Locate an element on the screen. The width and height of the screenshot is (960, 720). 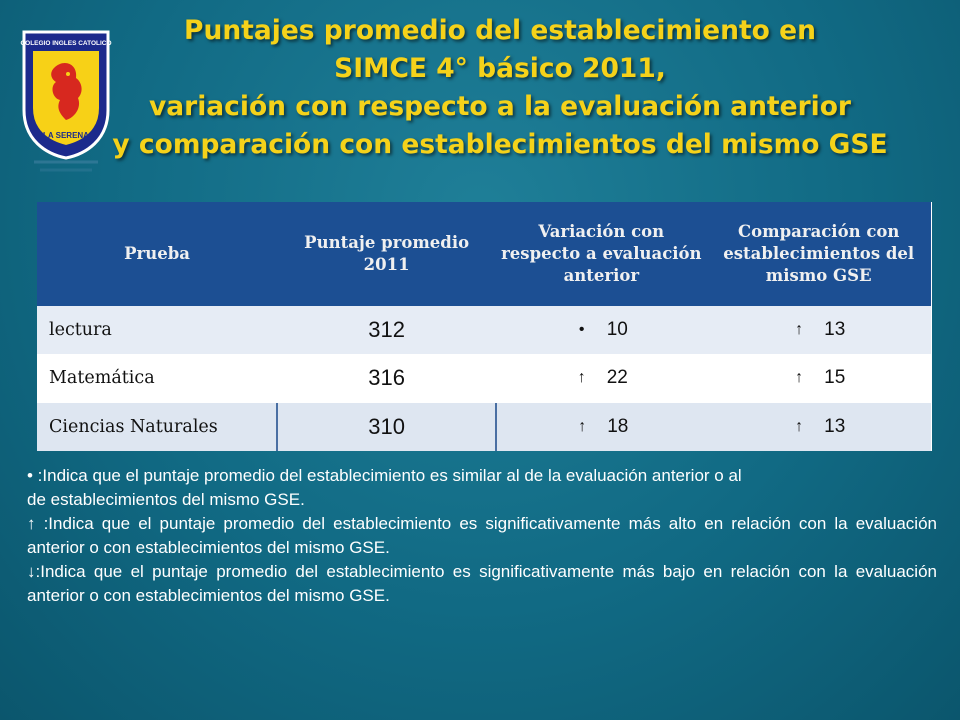
variacion-value: 22 is located at coordinates (617, 378).